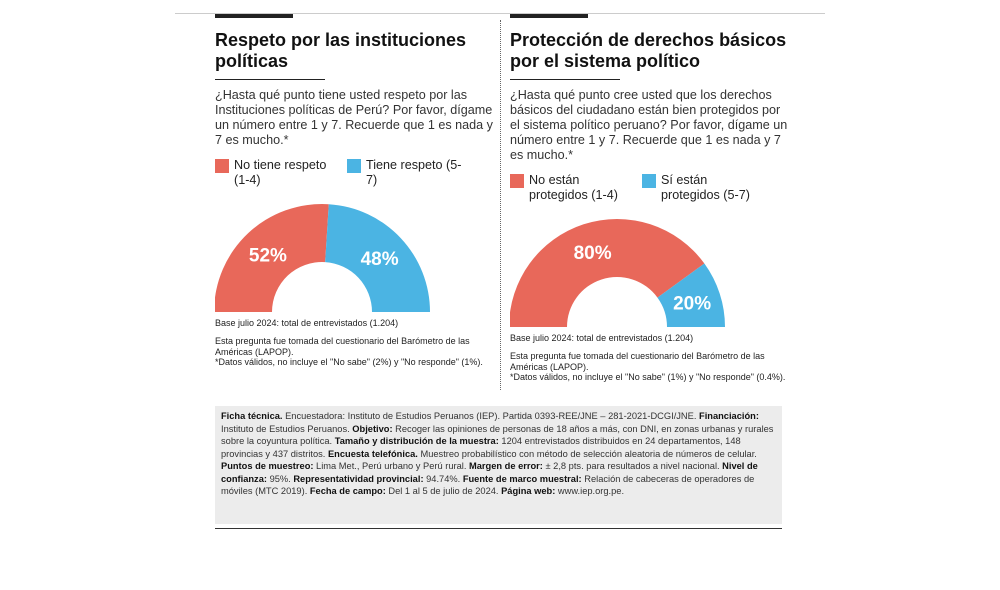  Describe the element at coordinates (280, 172) in the screenshot. I see `legend-label: No tiene respeto (1-4)` at that location.